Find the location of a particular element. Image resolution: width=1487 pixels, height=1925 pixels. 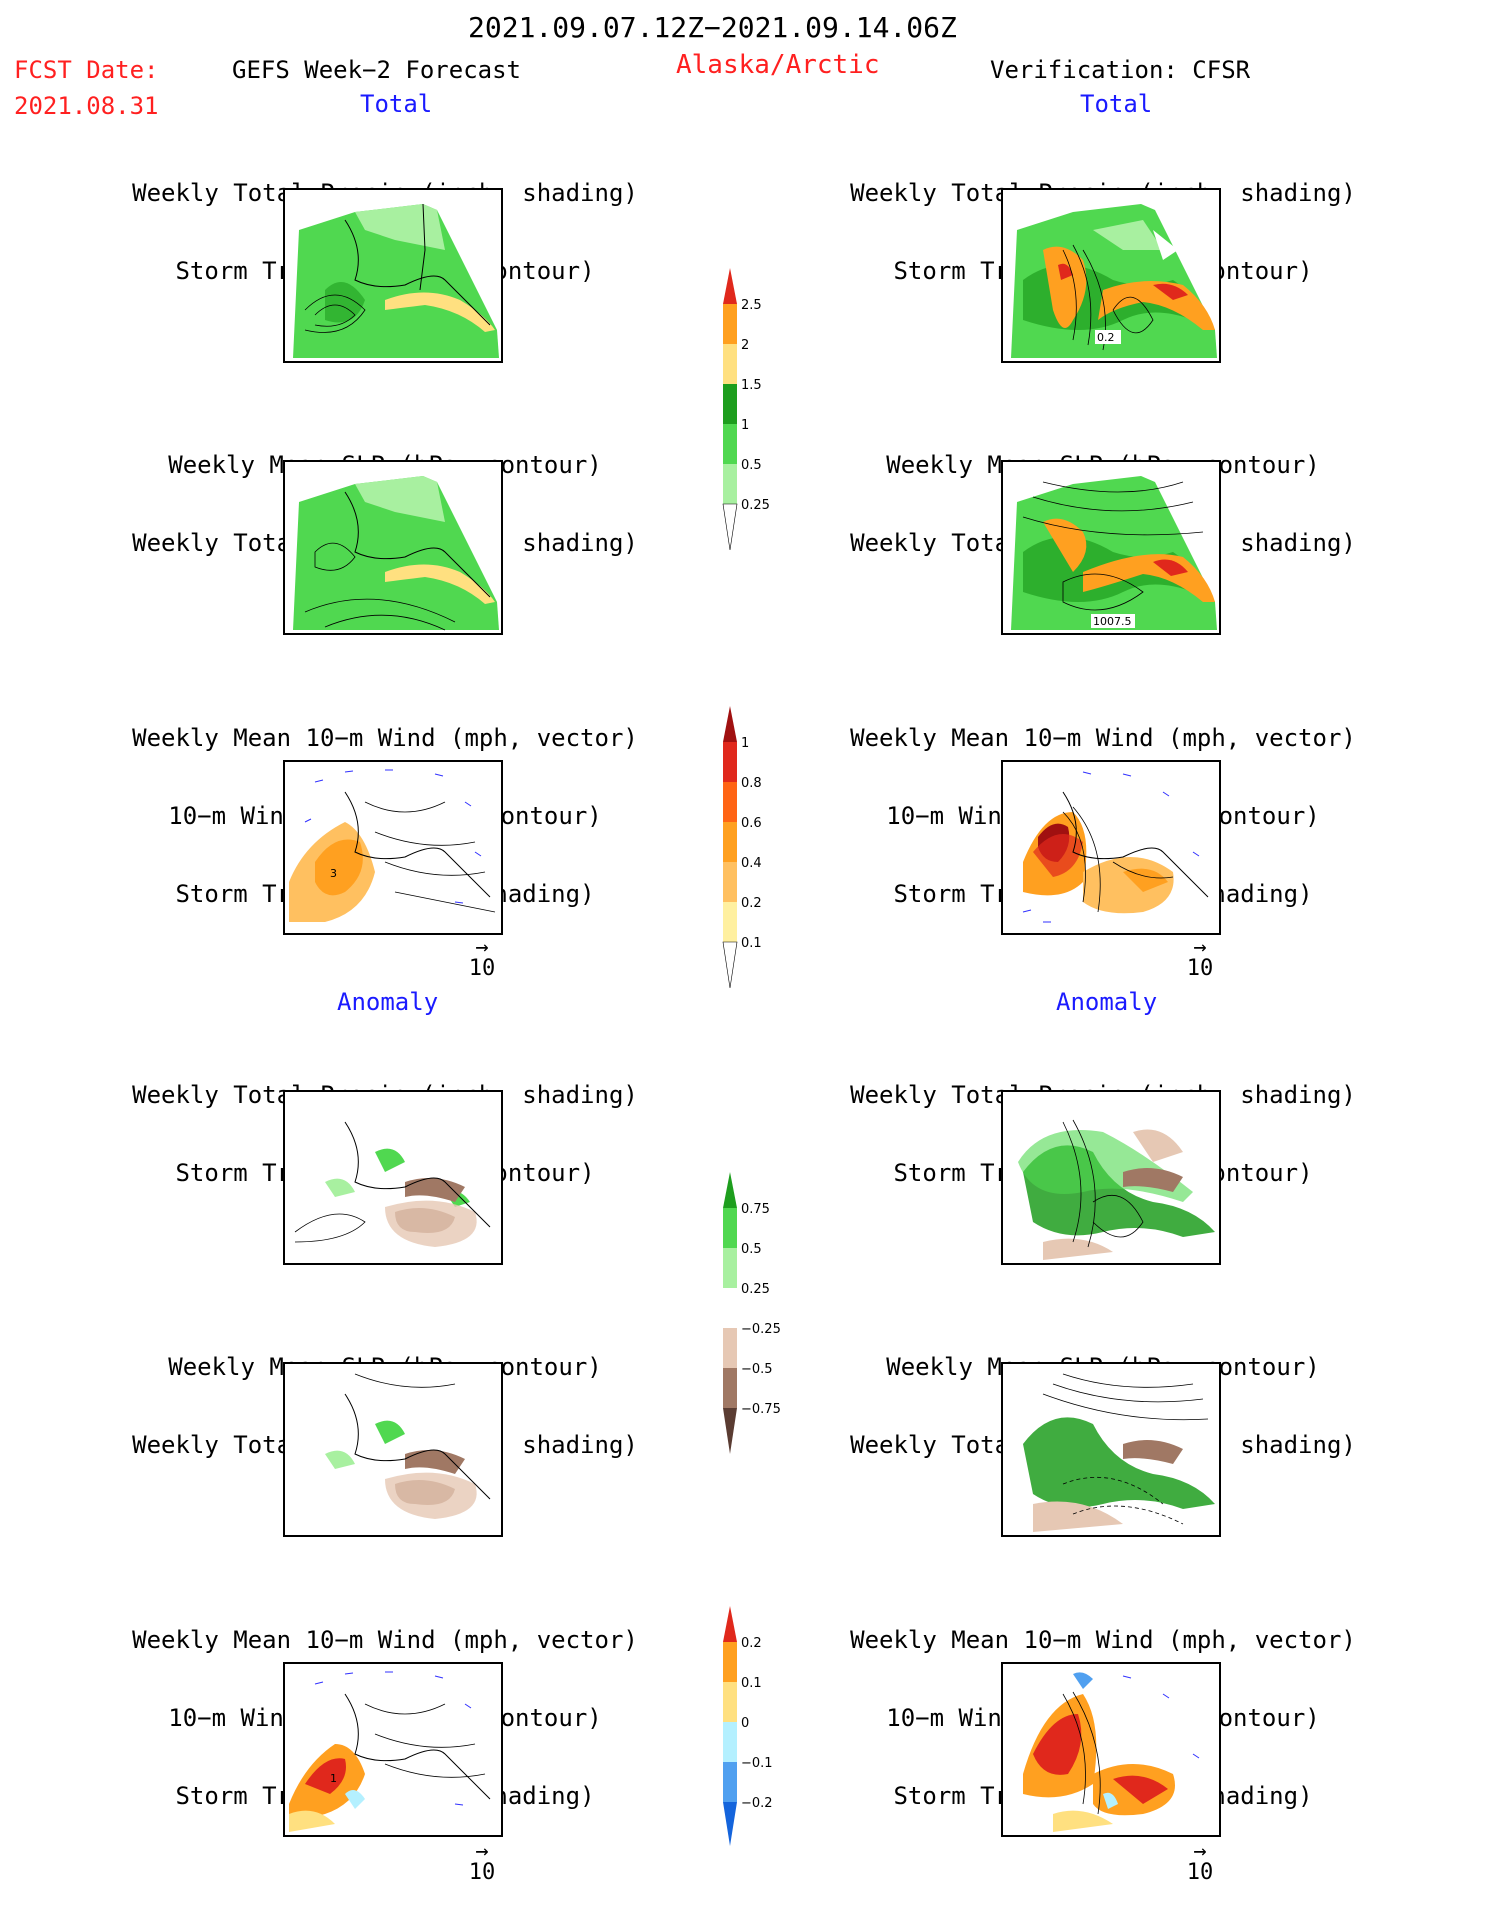

map-white-area is located at coordinates (1165, 245).